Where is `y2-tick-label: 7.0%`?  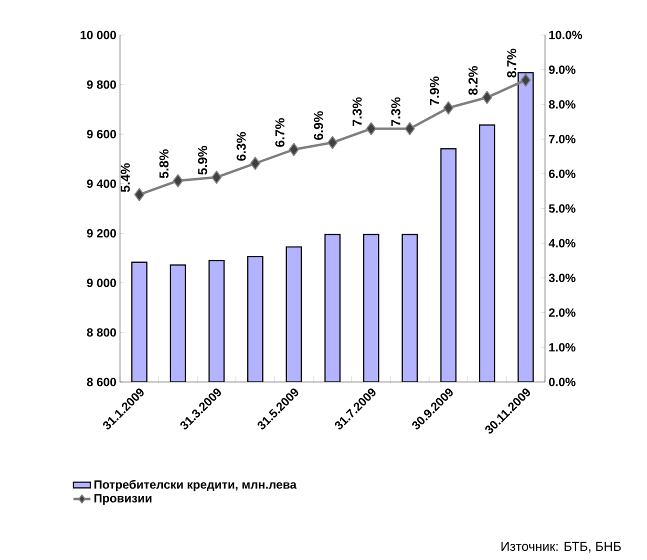
y2-tick-label: 7.0% is located at coordinates (562, 139).